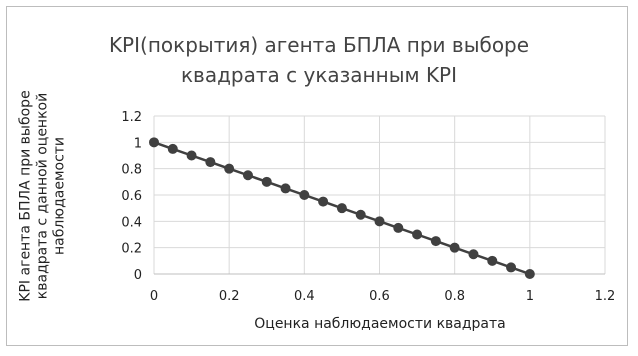 This screenshot has height=356, width=638. Describe the element at coordinates (131, 117) in the screenshot. I see `y-tick-label: 1.2` at that location.